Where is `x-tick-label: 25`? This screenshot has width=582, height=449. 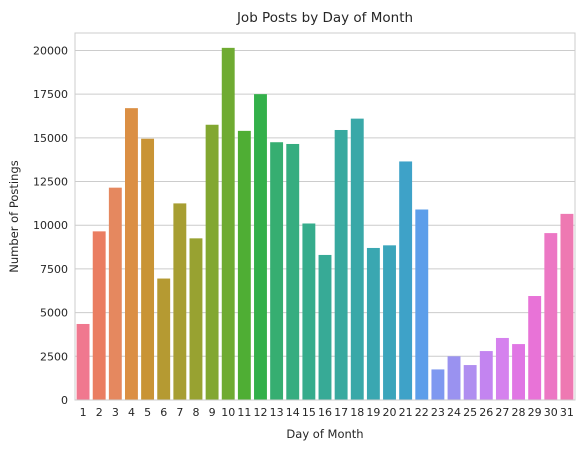 x-tick-label: 25 is located at coordinates (470, 412).